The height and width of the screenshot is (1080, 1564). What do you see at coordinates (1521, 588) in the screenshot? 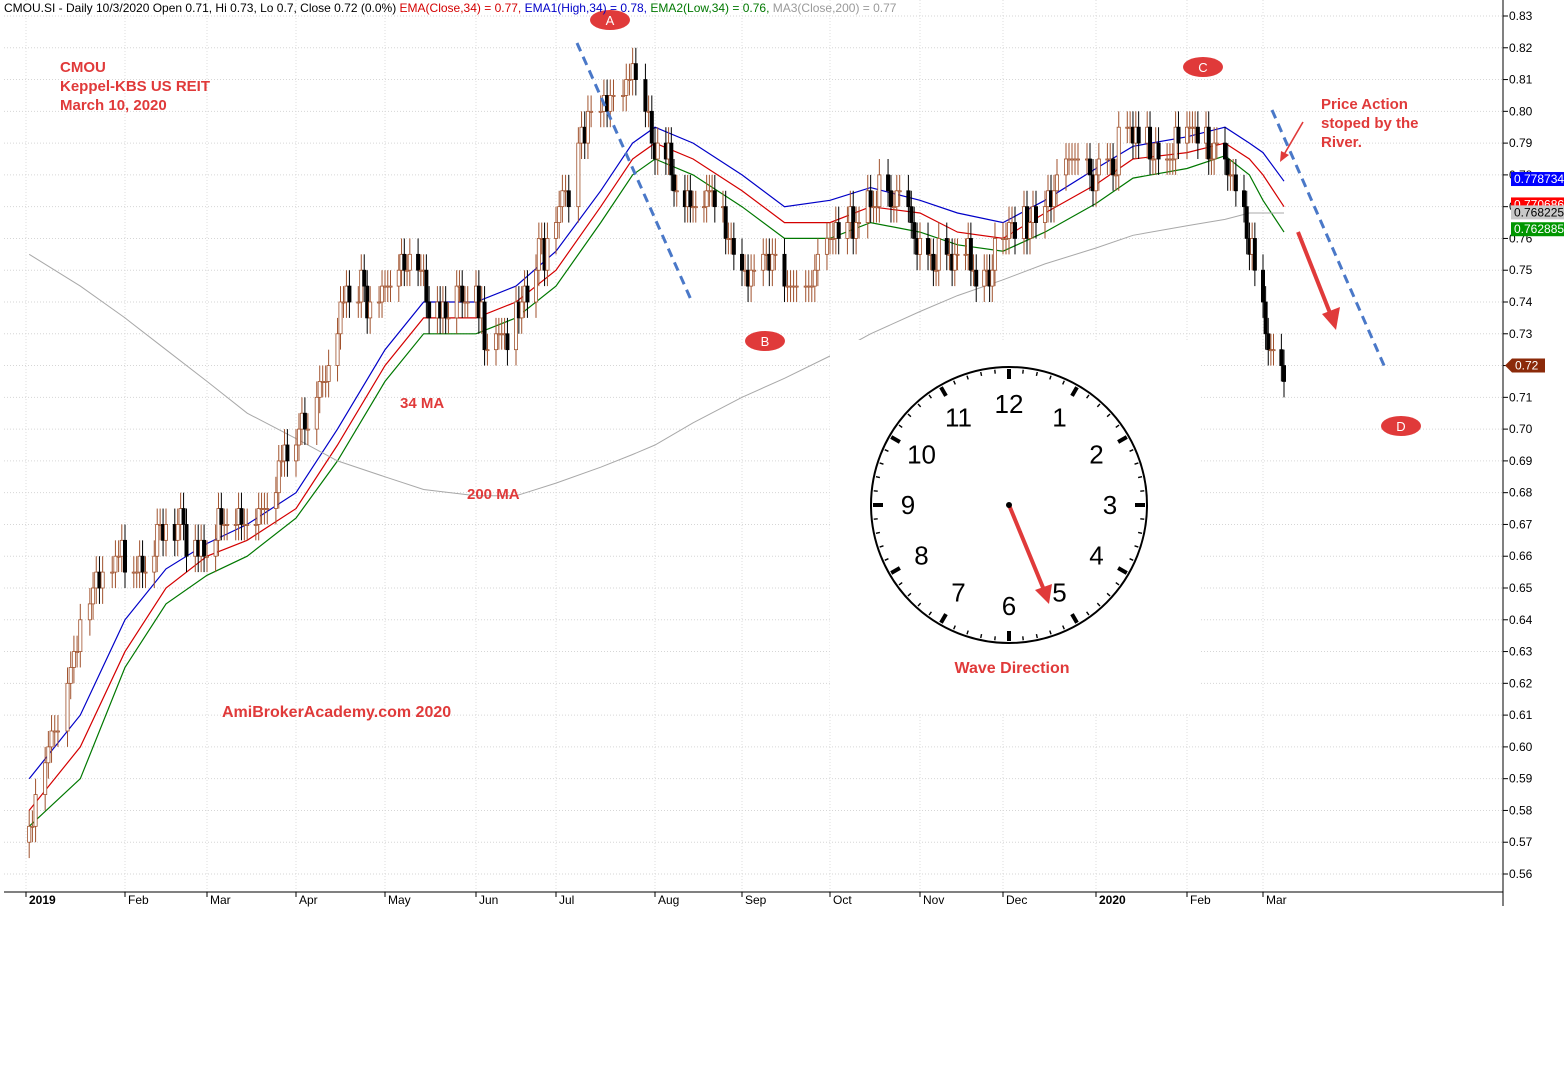
I see `y-tick-label: 0.65` at bounding box center [1521, 588].